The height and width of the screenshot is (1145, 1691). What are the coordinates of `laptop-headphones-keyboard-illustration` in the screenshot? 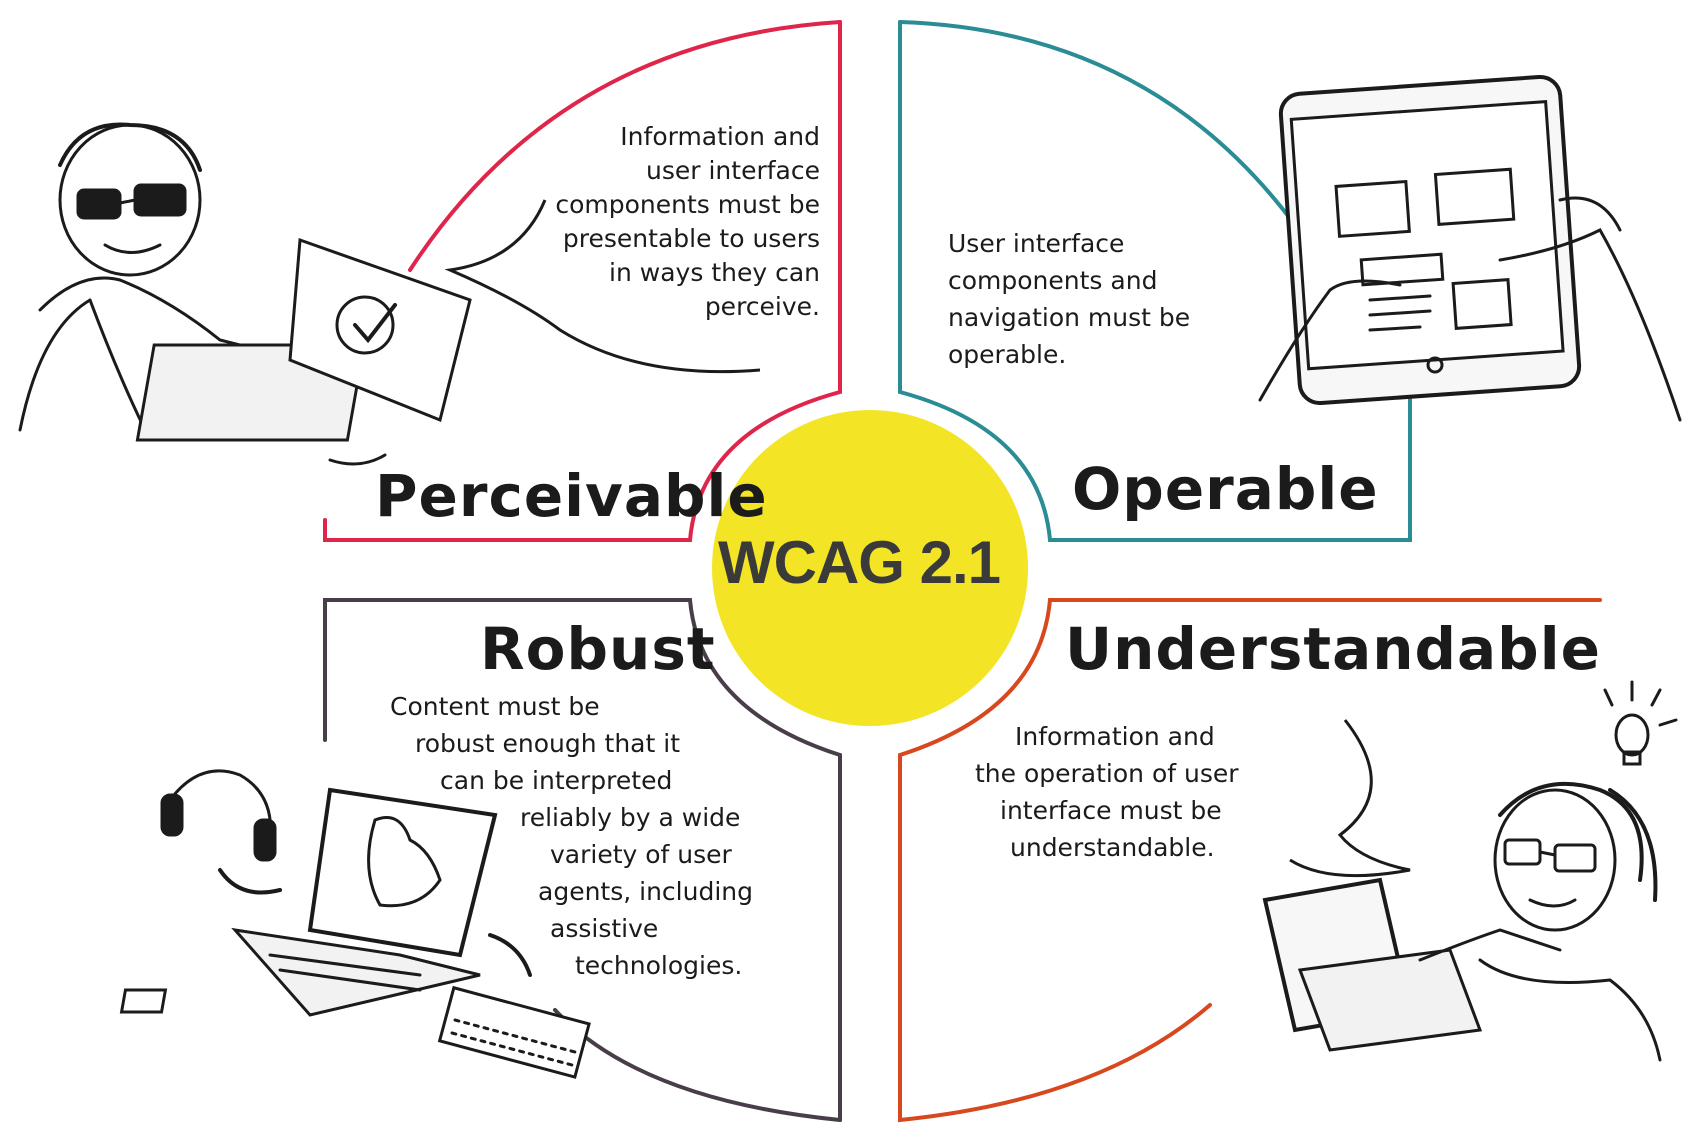 It's located at (355, 924).